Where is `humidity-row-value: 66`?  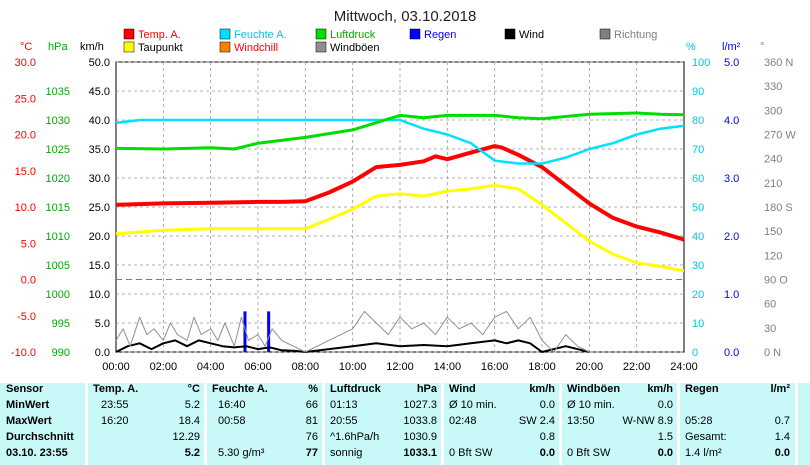
humidity-row-value: 66 is located at coordinates (311, 405).